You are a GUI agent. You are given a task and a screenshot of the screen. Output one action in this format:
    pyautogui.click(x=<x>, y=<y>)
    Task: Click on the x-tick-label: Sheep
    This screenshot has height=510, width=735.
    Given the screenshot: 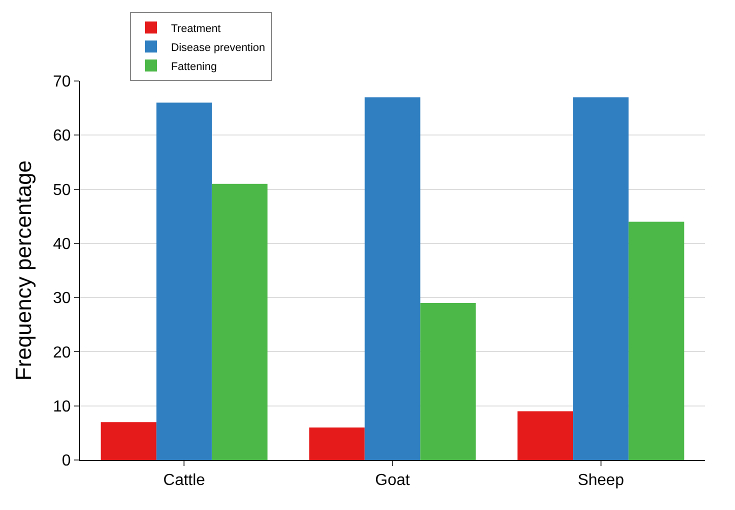 What is the action you would take?
    pyautogui.click(x=601, y=481)
    